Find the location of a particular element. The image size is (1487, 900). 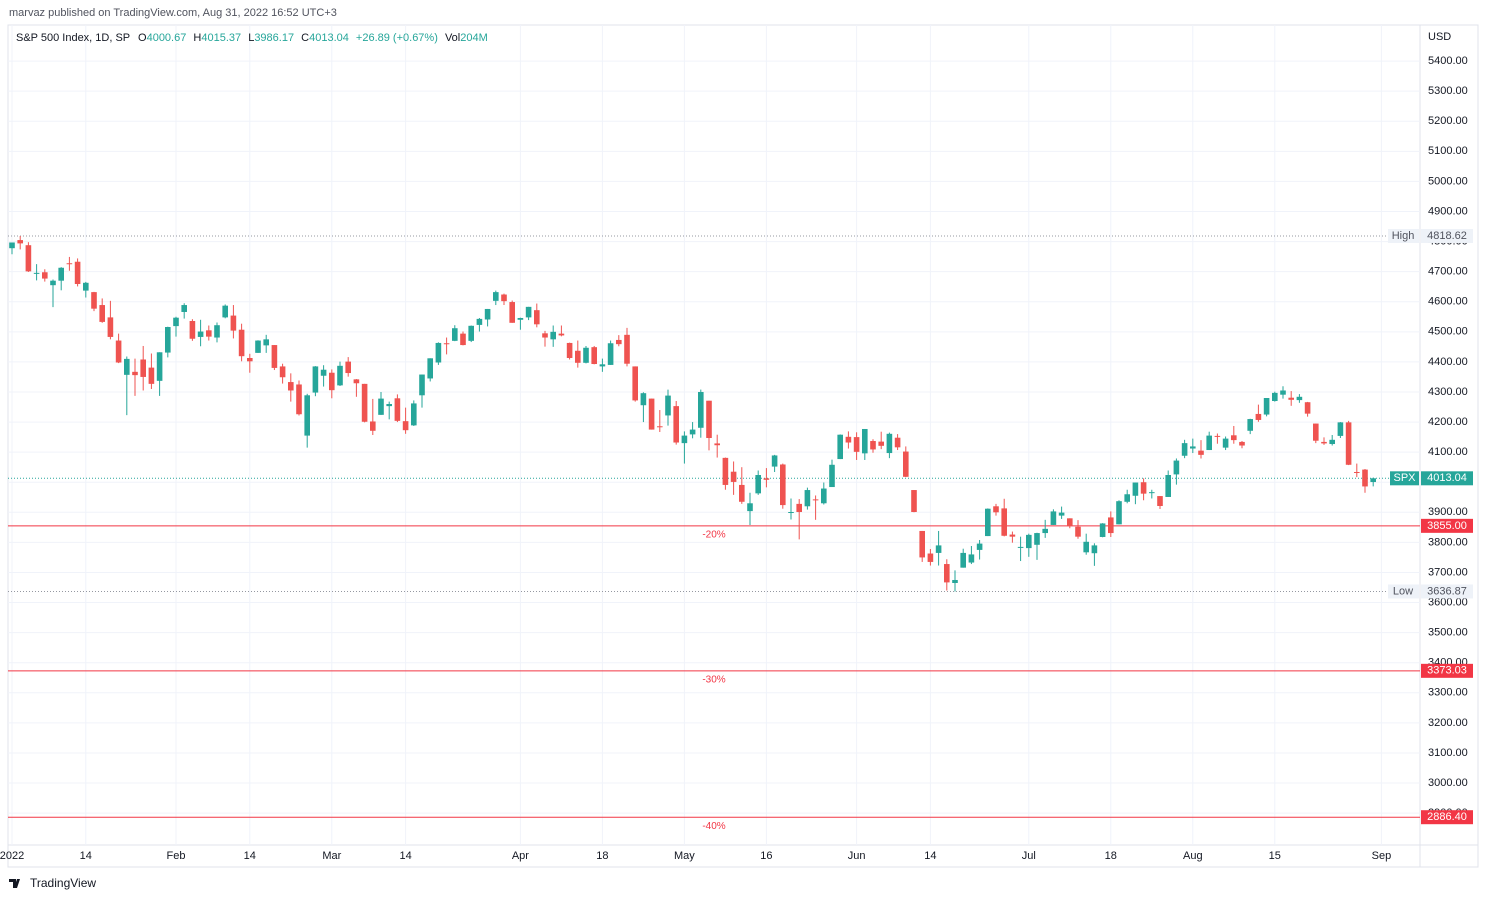

y-tick-label: 3700.00 is located at coordinates (1448, 572).